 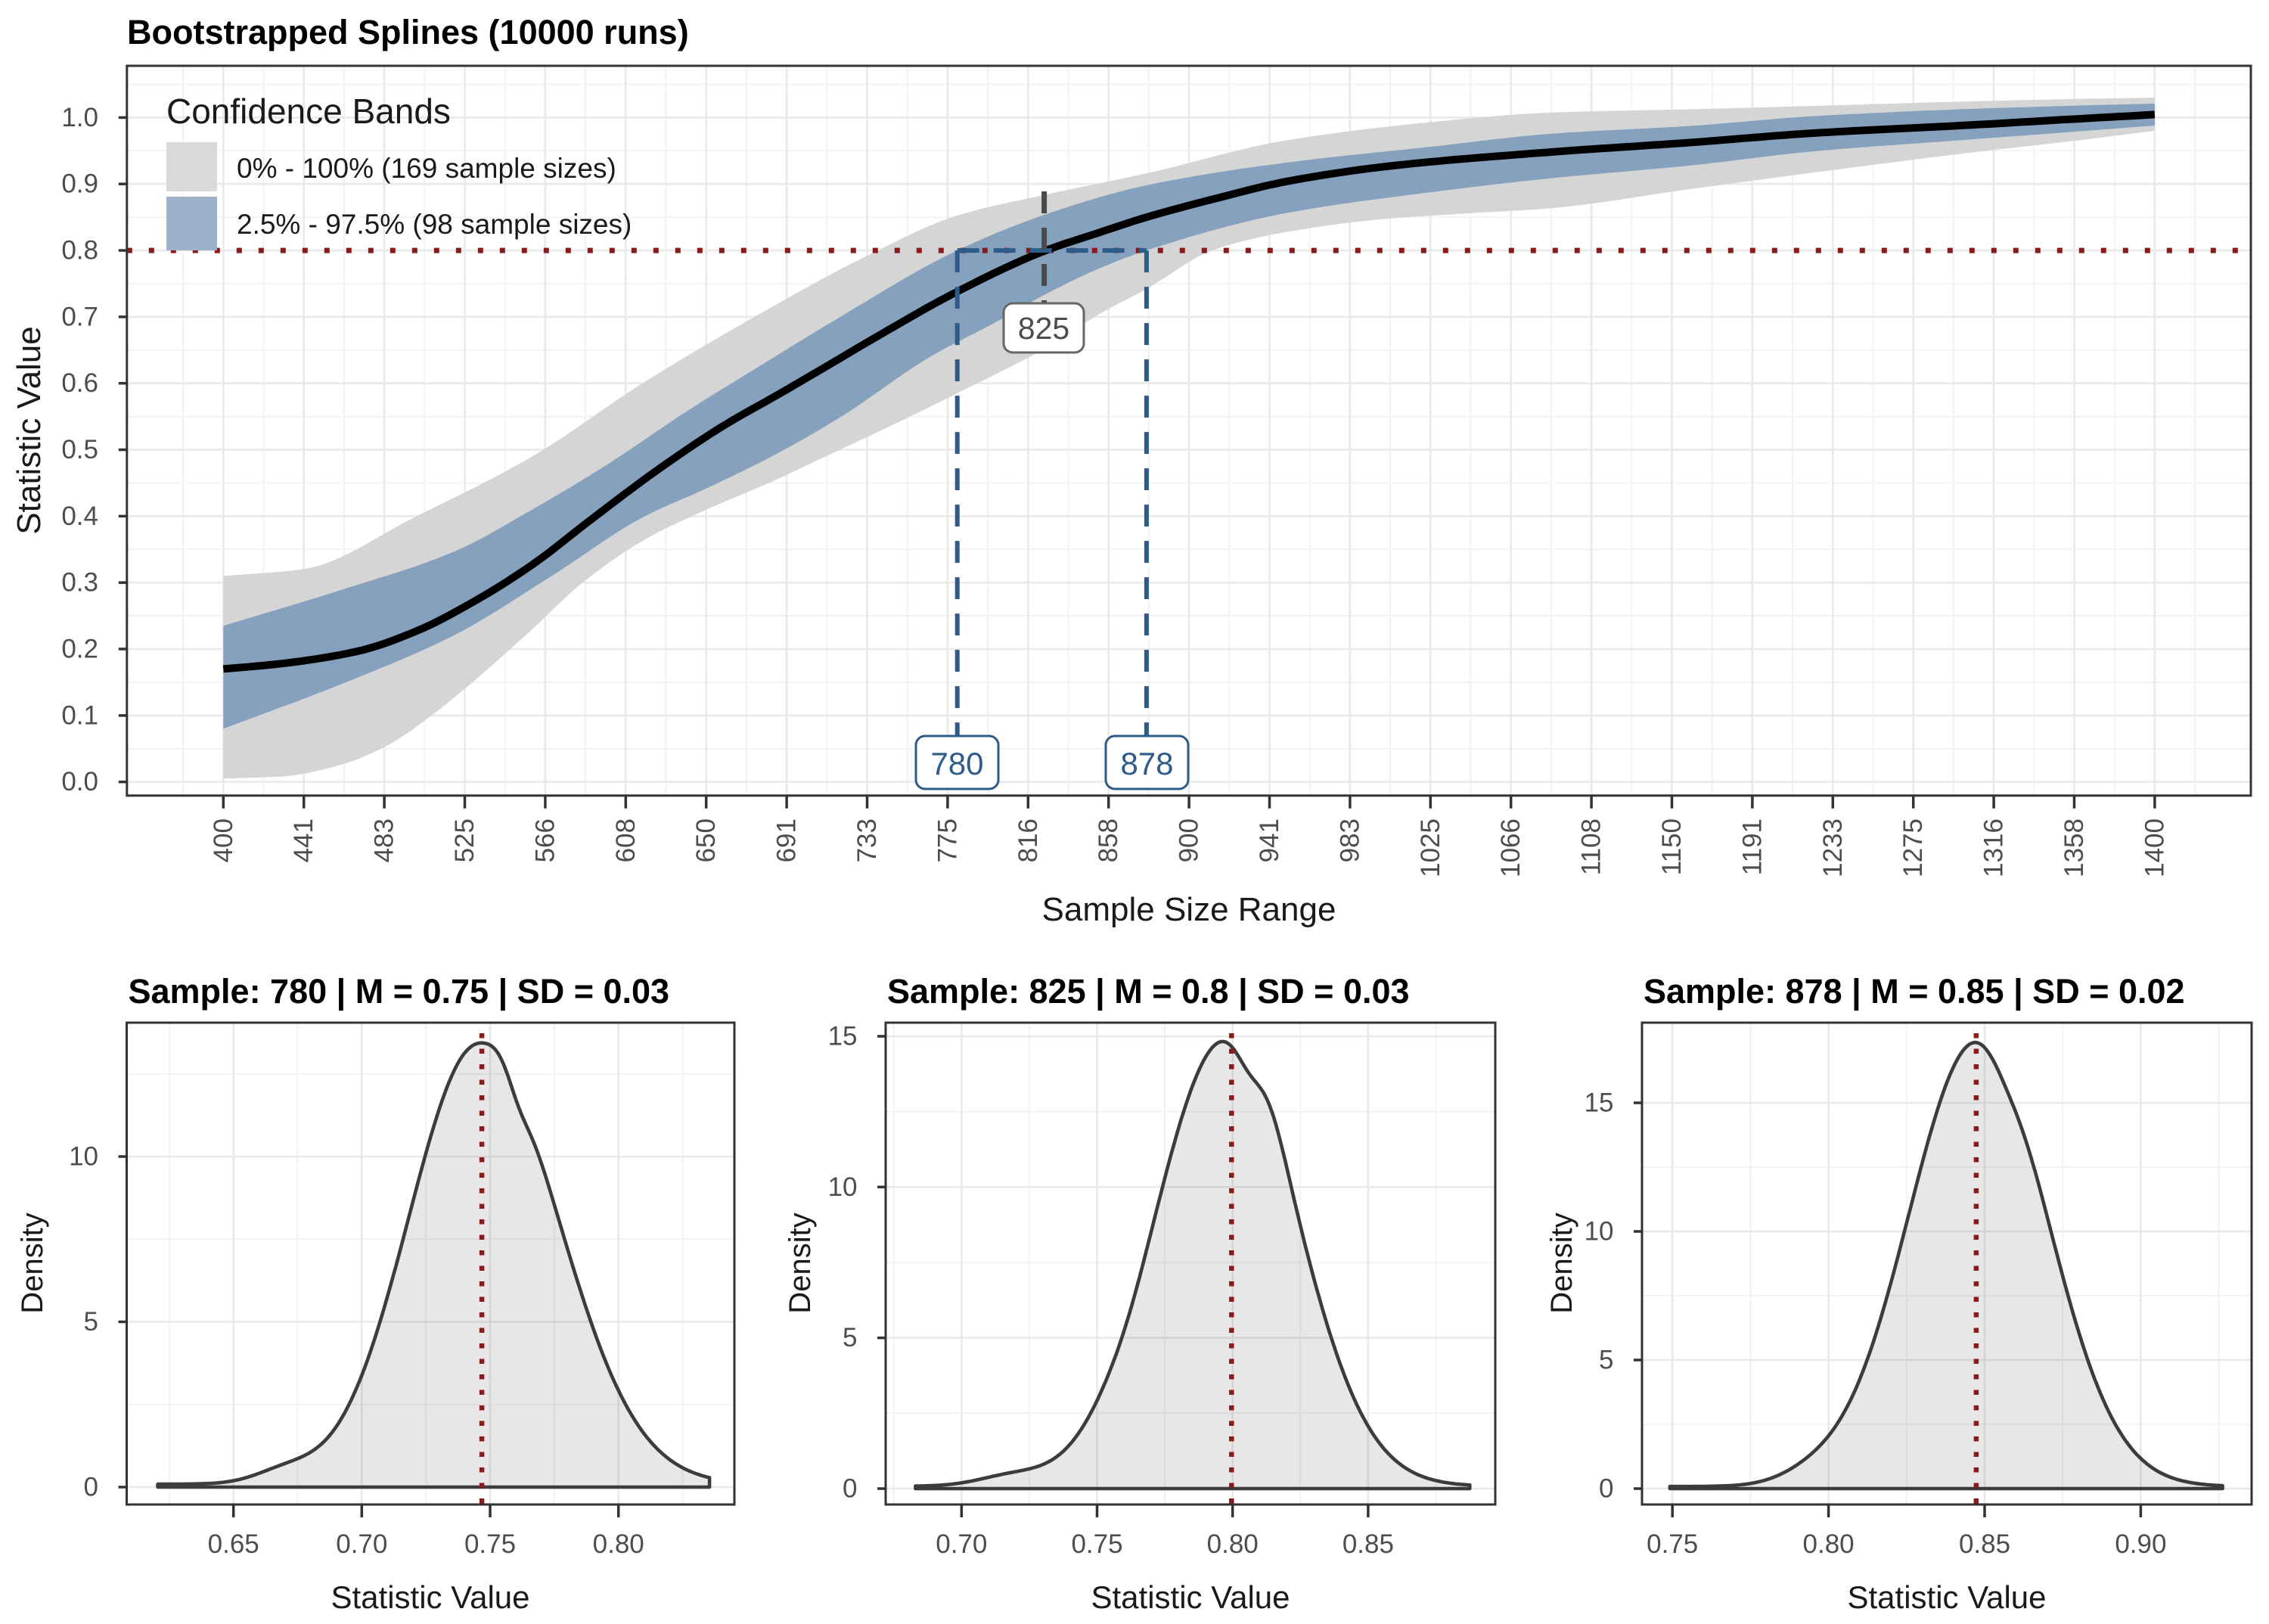 What do you see at coordinates (79, 649) in the screenshot?
I see `svg-text: 0.2` at bounding box center [79, 649].